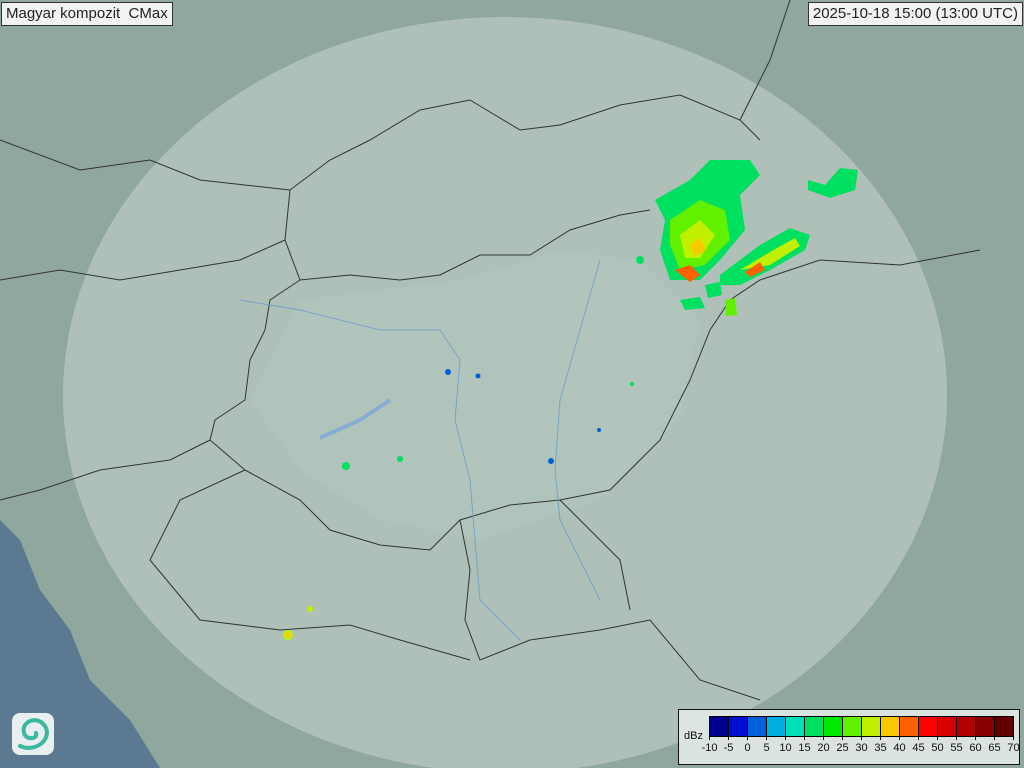  What do you see at coordinates (937, 748) in the screenshot?
I see `legend-tick-label: 50` at bounding box center [937, 748].